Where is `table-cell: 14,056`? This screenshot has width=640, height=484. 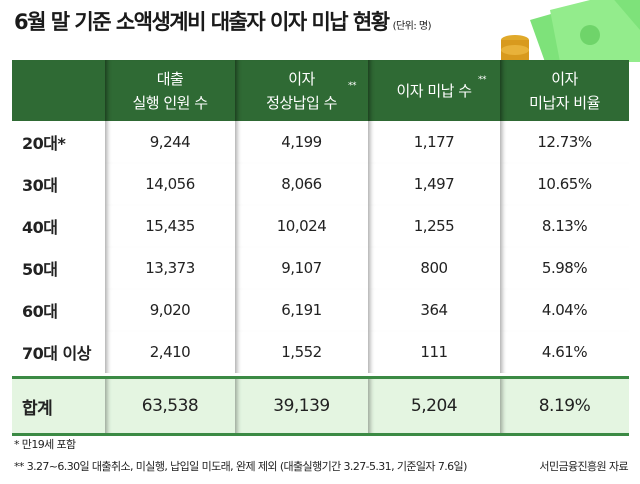 table-cell: 14,056 is located at coordinates (170, 184).